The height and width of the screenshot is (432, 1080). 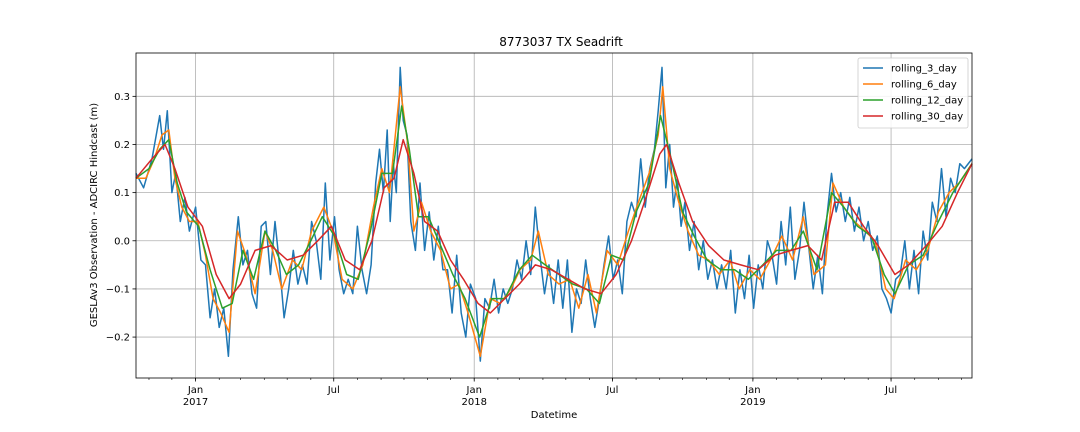 I want to click on legend-label: rolling_3_day, so click(x=924, y=69).